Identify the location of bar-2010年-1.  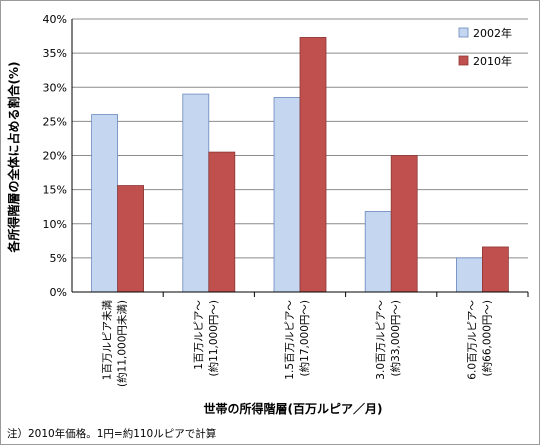
(222, 222).